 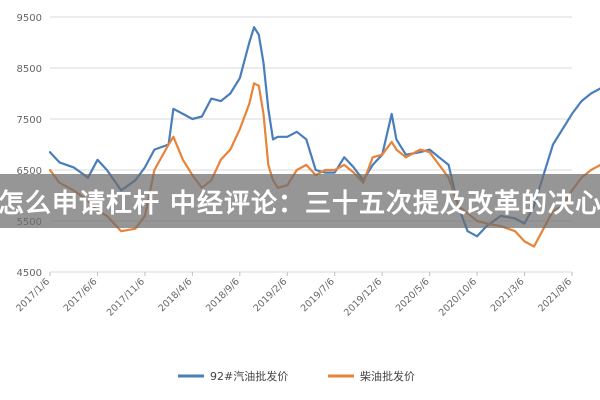 I want to click on y-tick-label: 9500, so click(x=29, y=18).